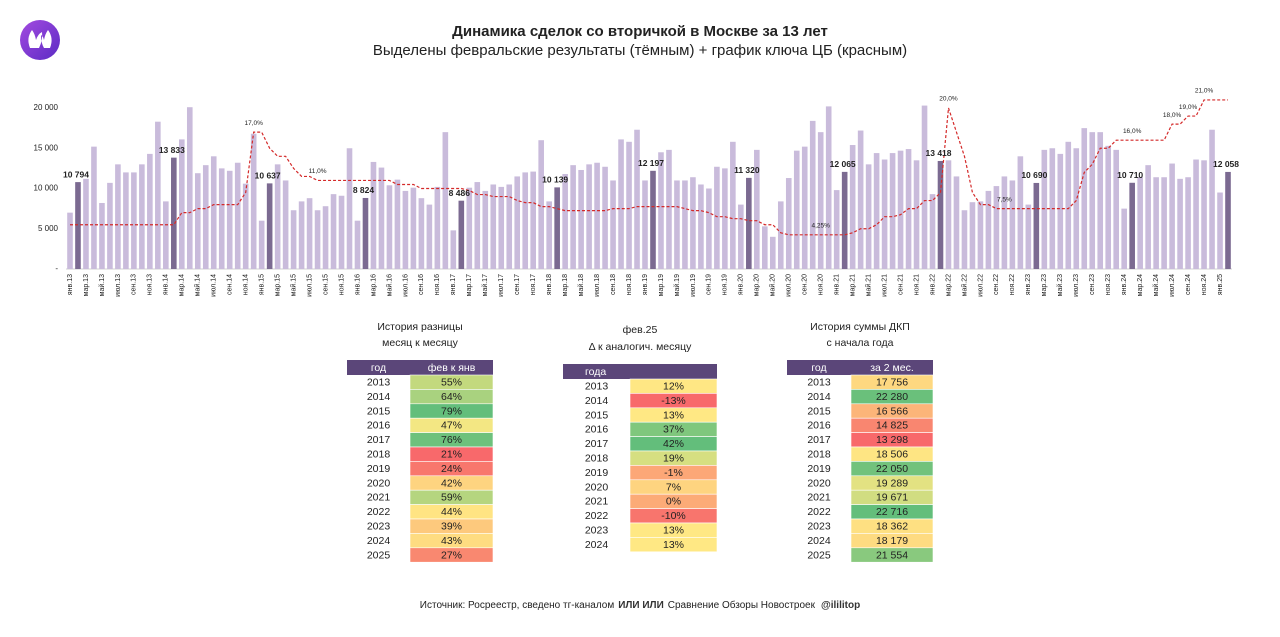 This screenshot has width=1280, height=637. Describe the element at coordinates (892, 541) in the screenshot. I see `table-value: 18 179` at that location.